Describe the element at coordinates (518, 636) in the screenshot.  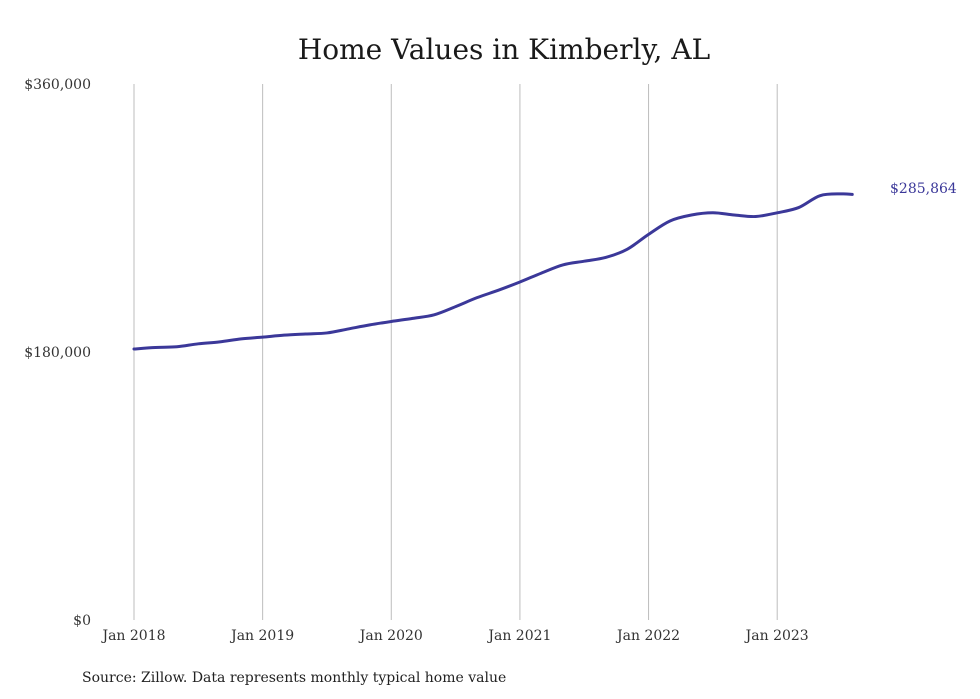
I see `x-tick-label: Jan 2021` at that location.